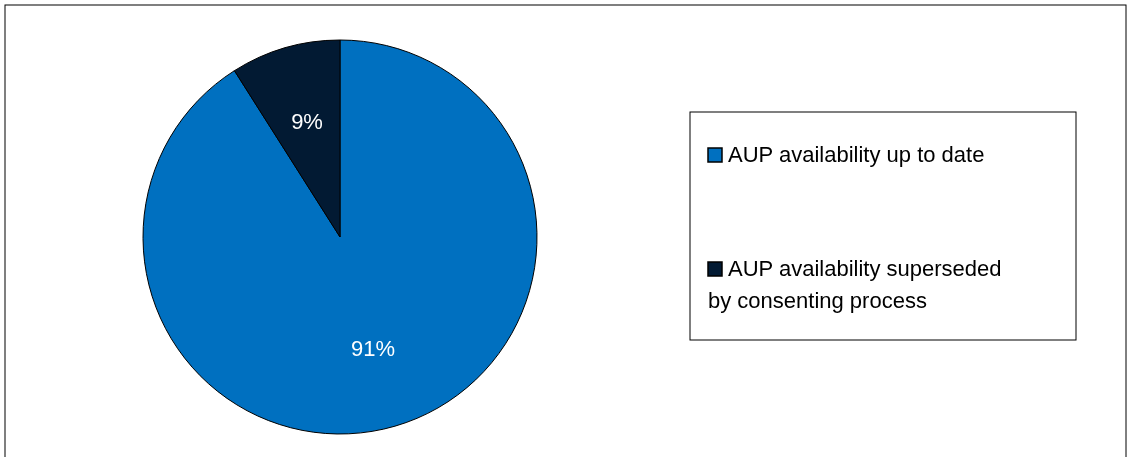 The width and height of the screenshot is (1131, 457). Describe the element at coordinates (372, 349) in the screenshot. I see `data-label: 91%` at that location.